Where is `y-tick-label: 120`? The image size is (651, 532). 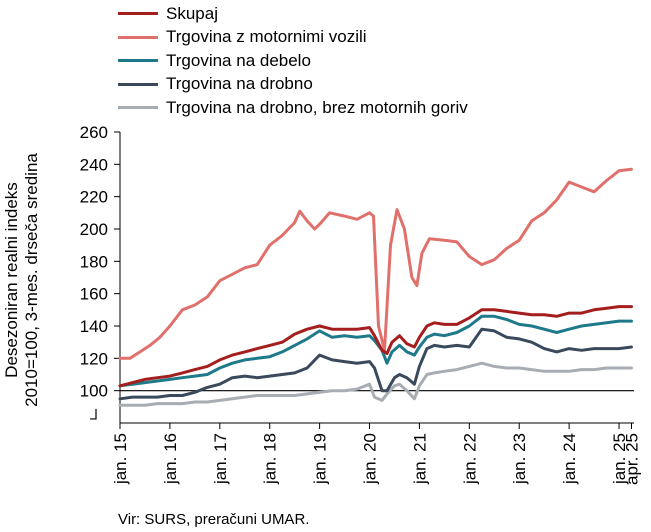 y-tick-label: 120 is located at coordinates (94, 358).